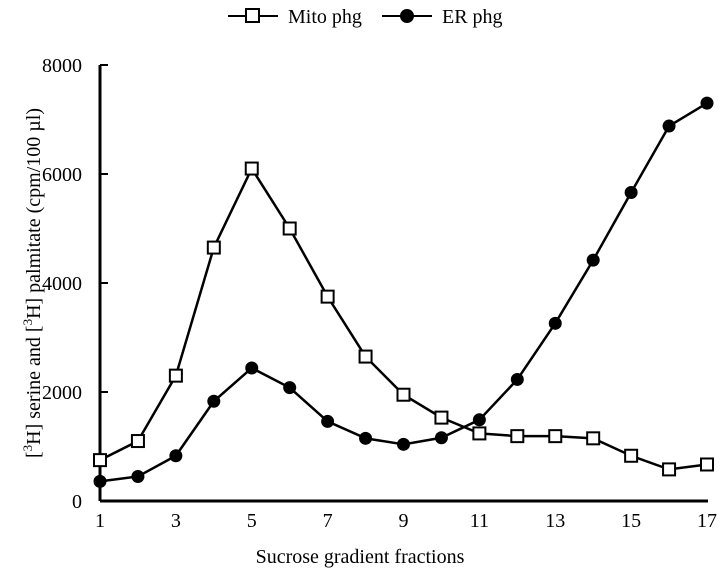 The width and height of the screenshot is (720, 576). What do you see at coordinates (360, 557) in the screenshot?
I see `x-axis-label: Sucrose gradient fractions` at bounding box center [360, 557].